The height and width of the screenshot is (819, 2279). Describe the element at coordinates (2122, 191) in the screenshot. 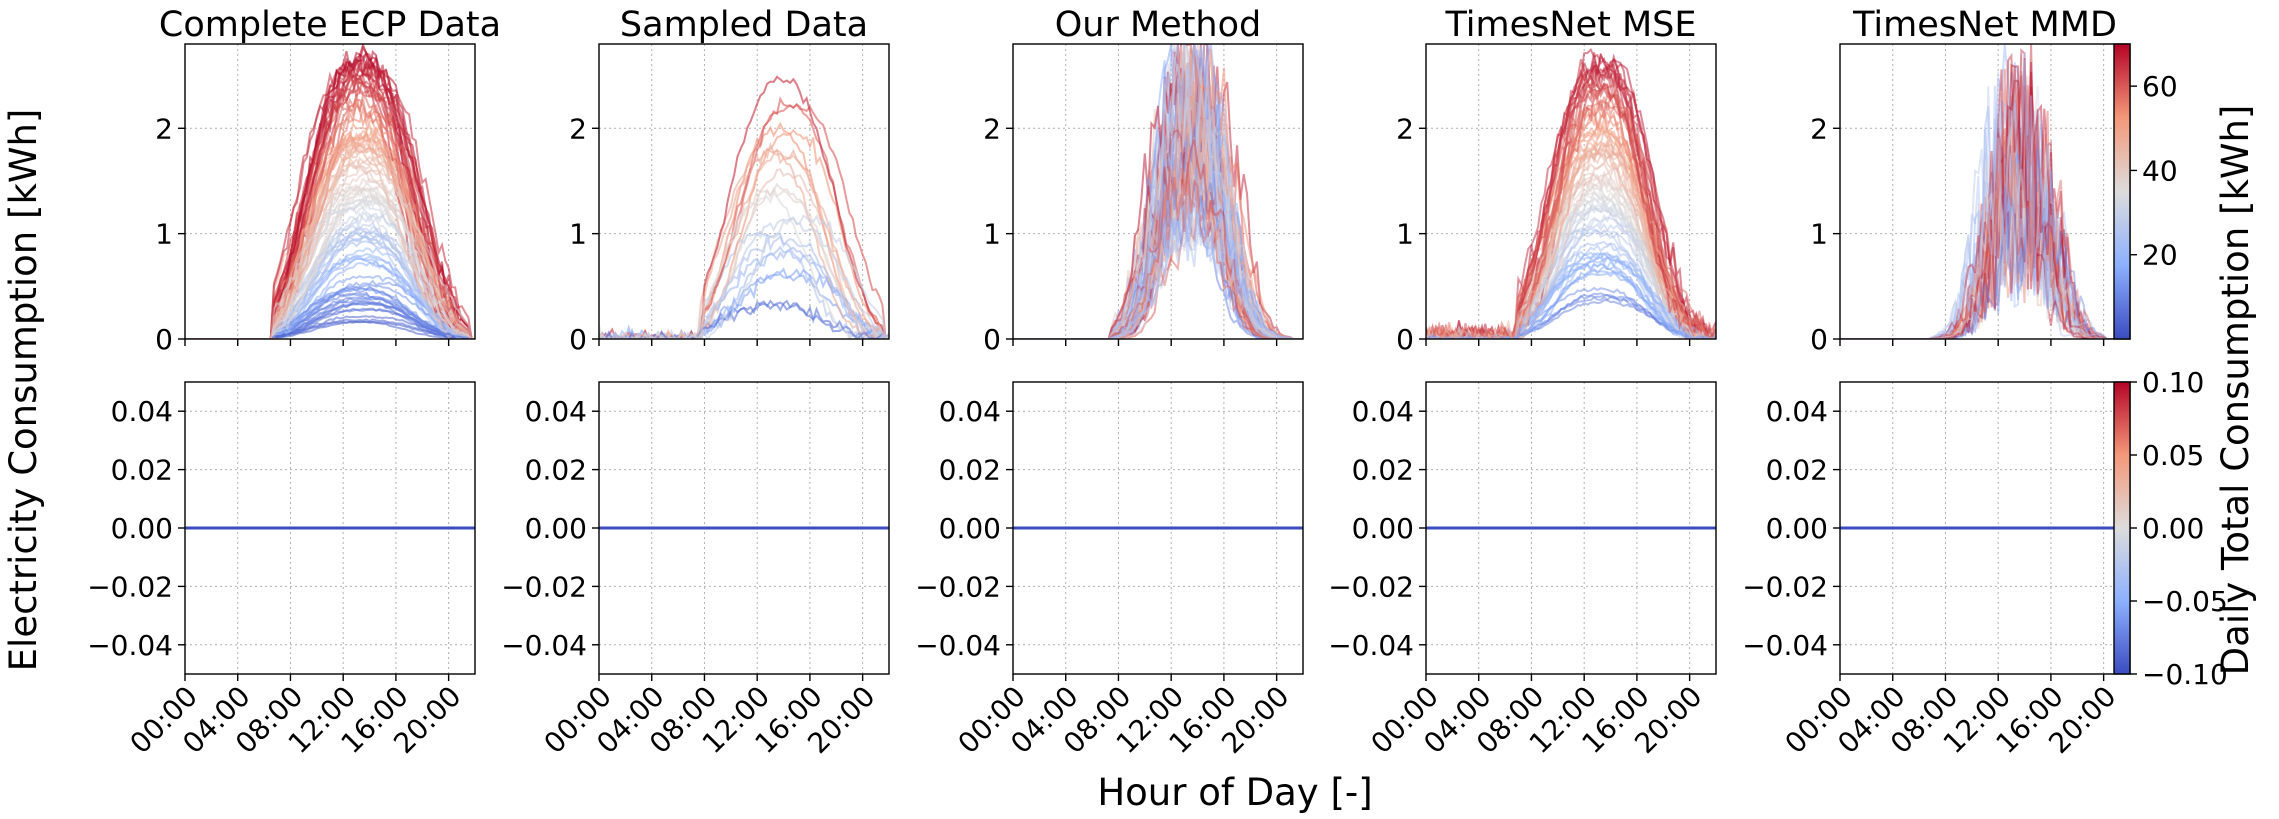

I see `colorbar-frame` at that location.